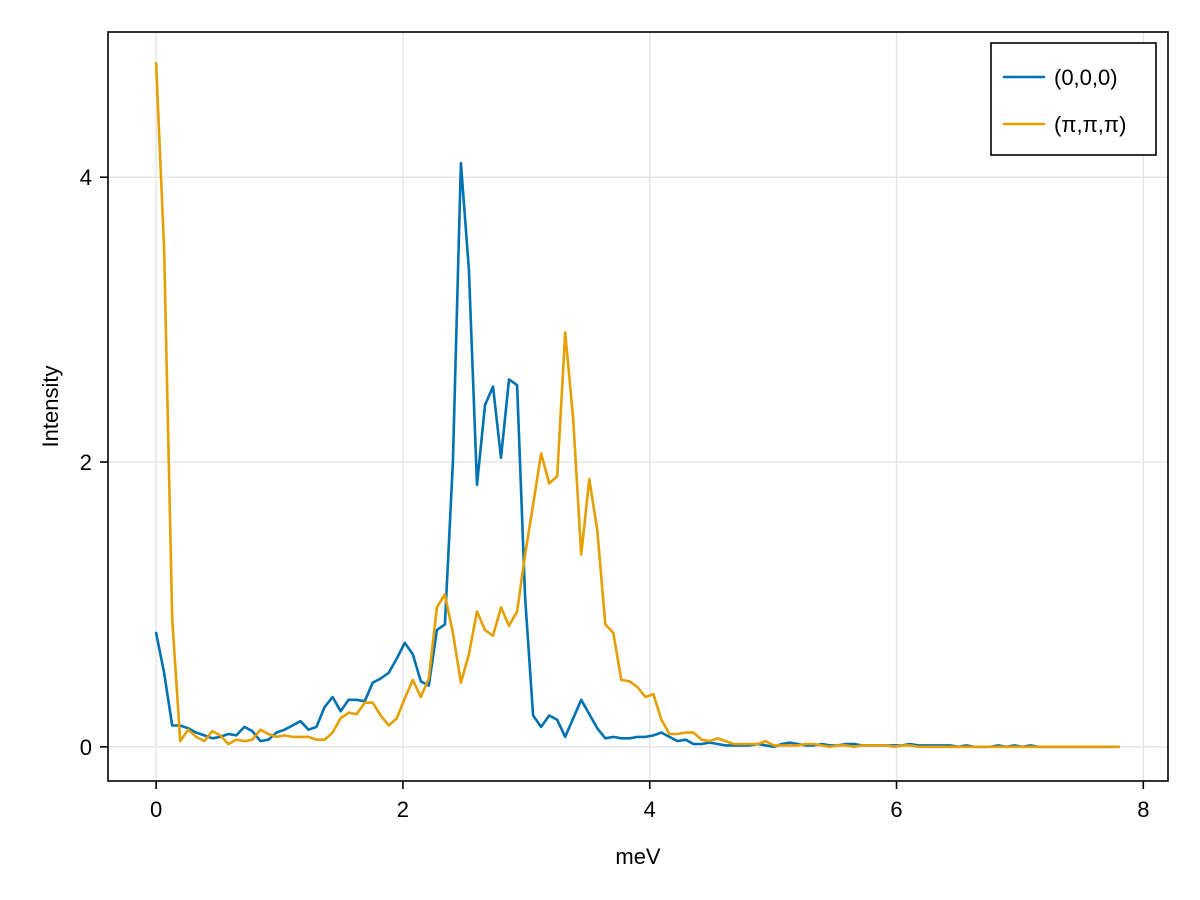  Describe the element at coordinates (896, 809) in the screenshot. I see `x-tick-label: 6` at that location.